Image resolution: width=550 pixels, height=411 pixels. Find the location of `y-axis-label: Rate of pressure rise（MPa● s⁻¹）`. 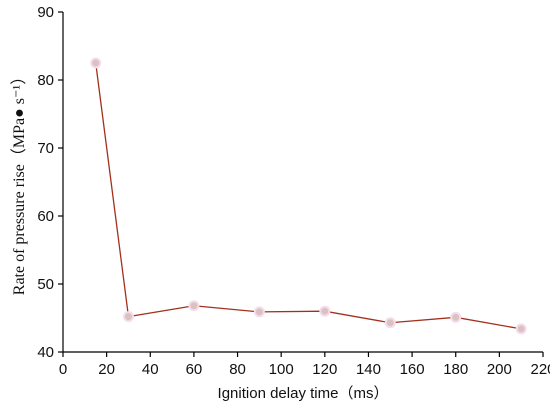

y-axis-label: Rate of pressure rise（MPa● s⁻¹） is located at coordinates (19, 182).